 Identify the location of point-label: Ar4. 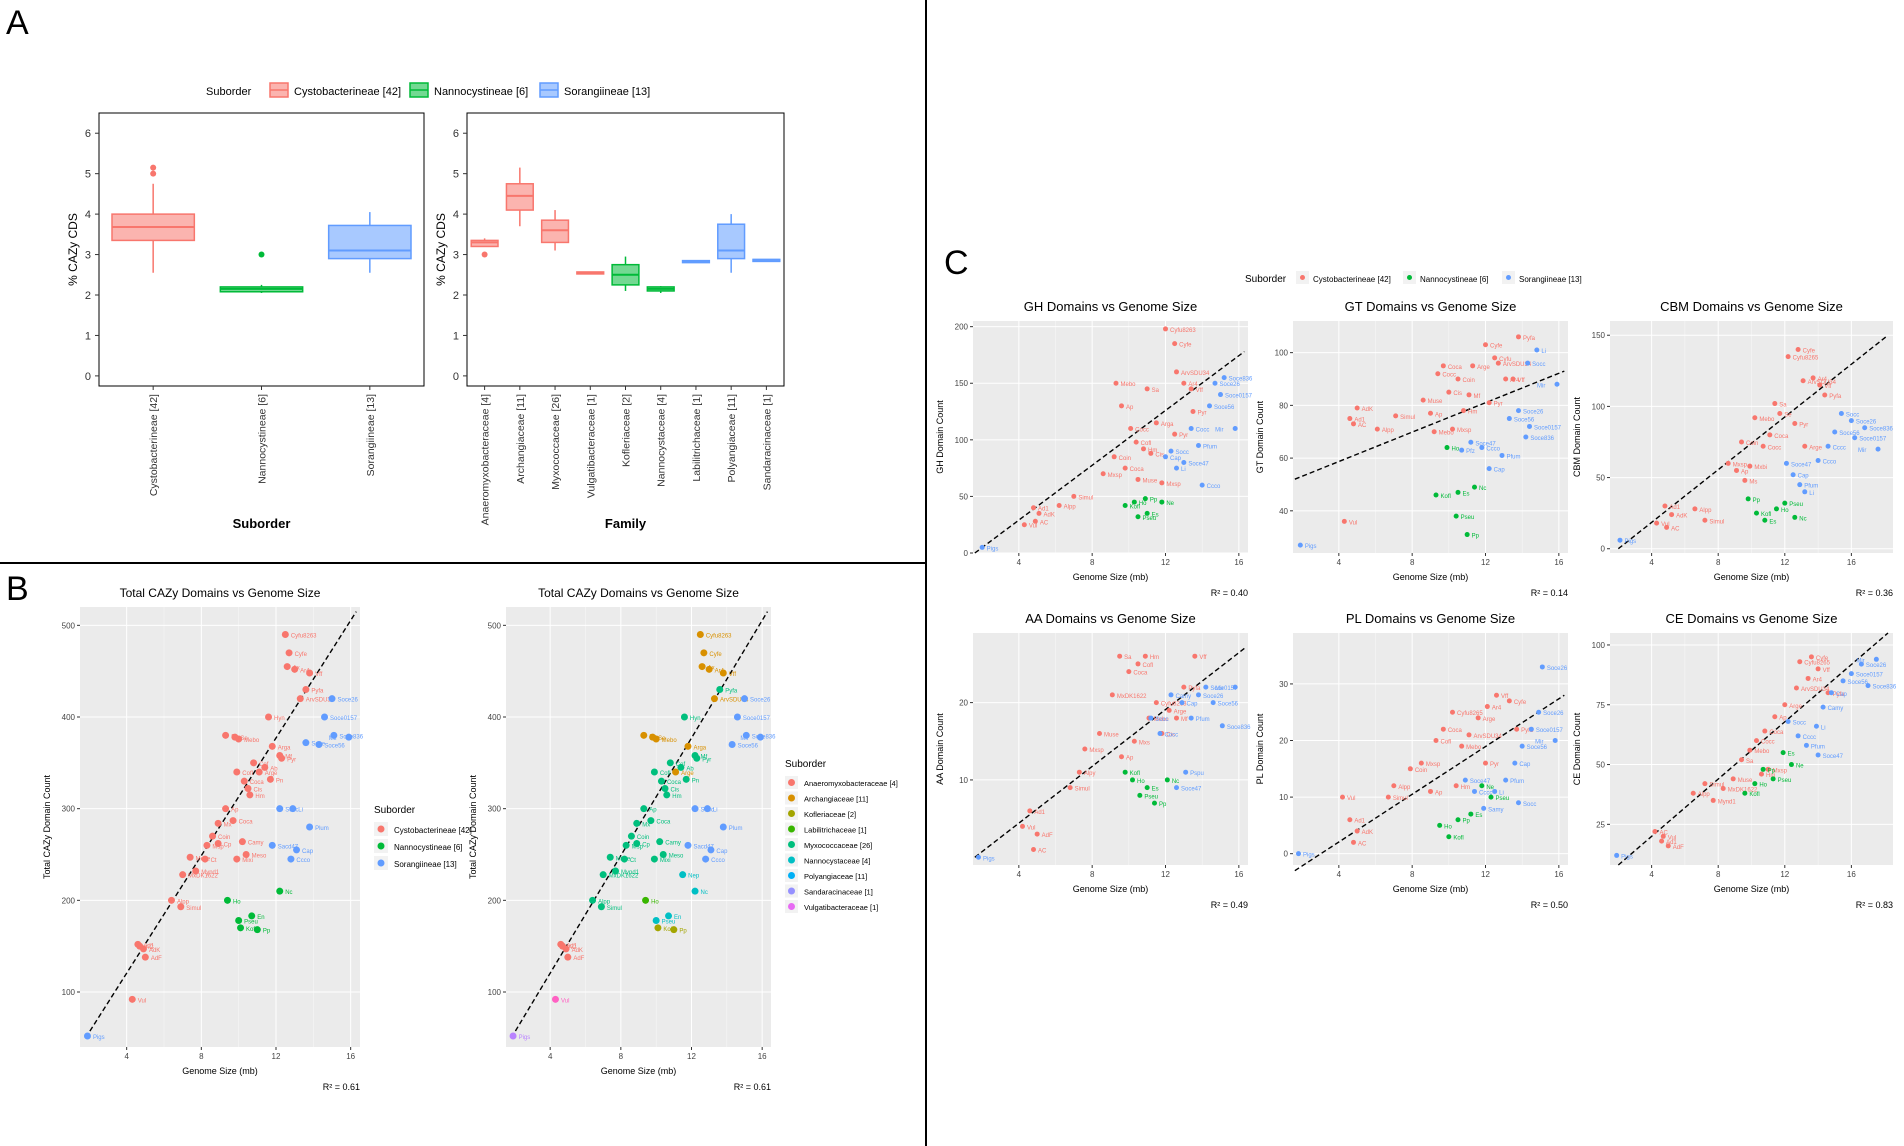
(1497, 709).